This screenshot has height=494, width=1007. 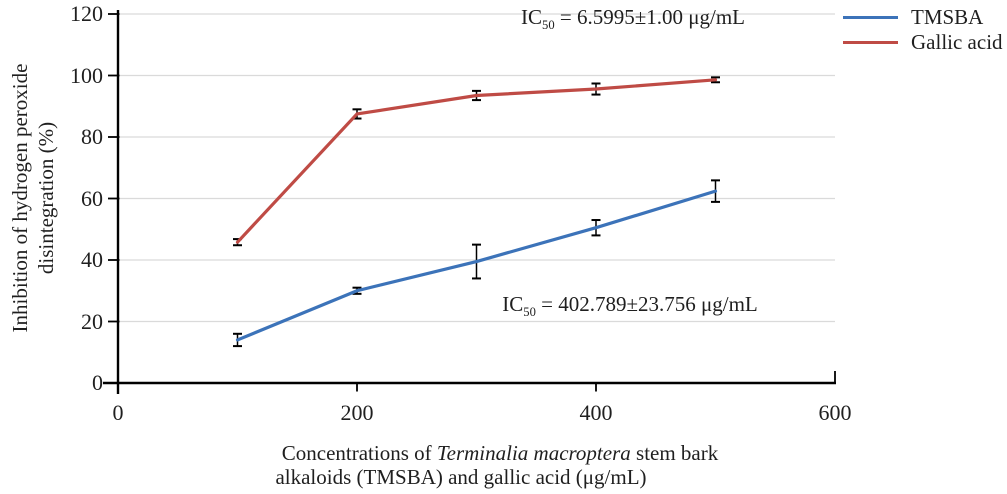 What do you see at coordinates (20, 198) in the screenshot?
I see `y-axis-title-line1: Inhibition of hydrogen peroxide` at bounding box center [20, 198].